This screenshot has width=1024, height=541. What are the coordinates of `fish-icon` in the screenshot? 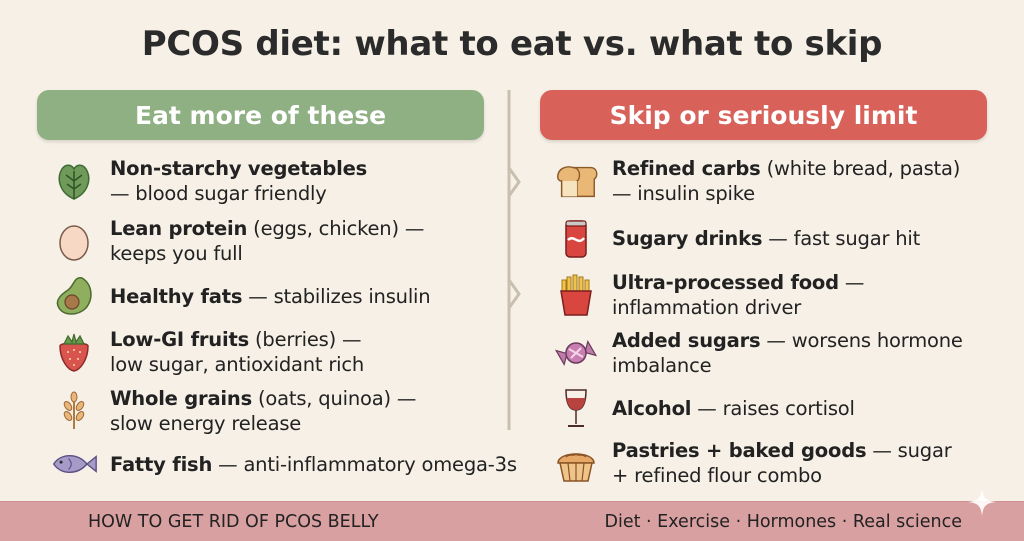 It's located at (74, 464).